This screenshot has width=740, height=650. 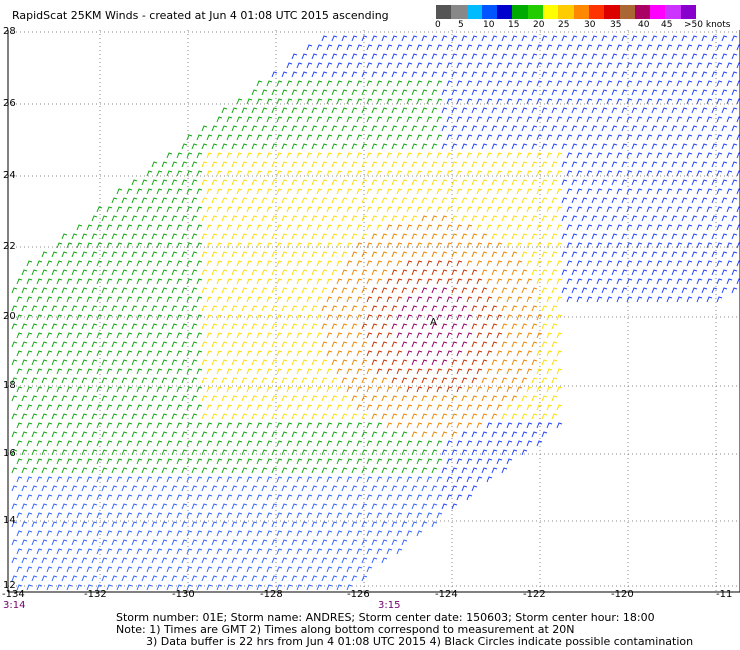 What do you see at coordinates (9, 385) in the screenshot?
I see `lat-label: 18` at bounding box center [9, 385].